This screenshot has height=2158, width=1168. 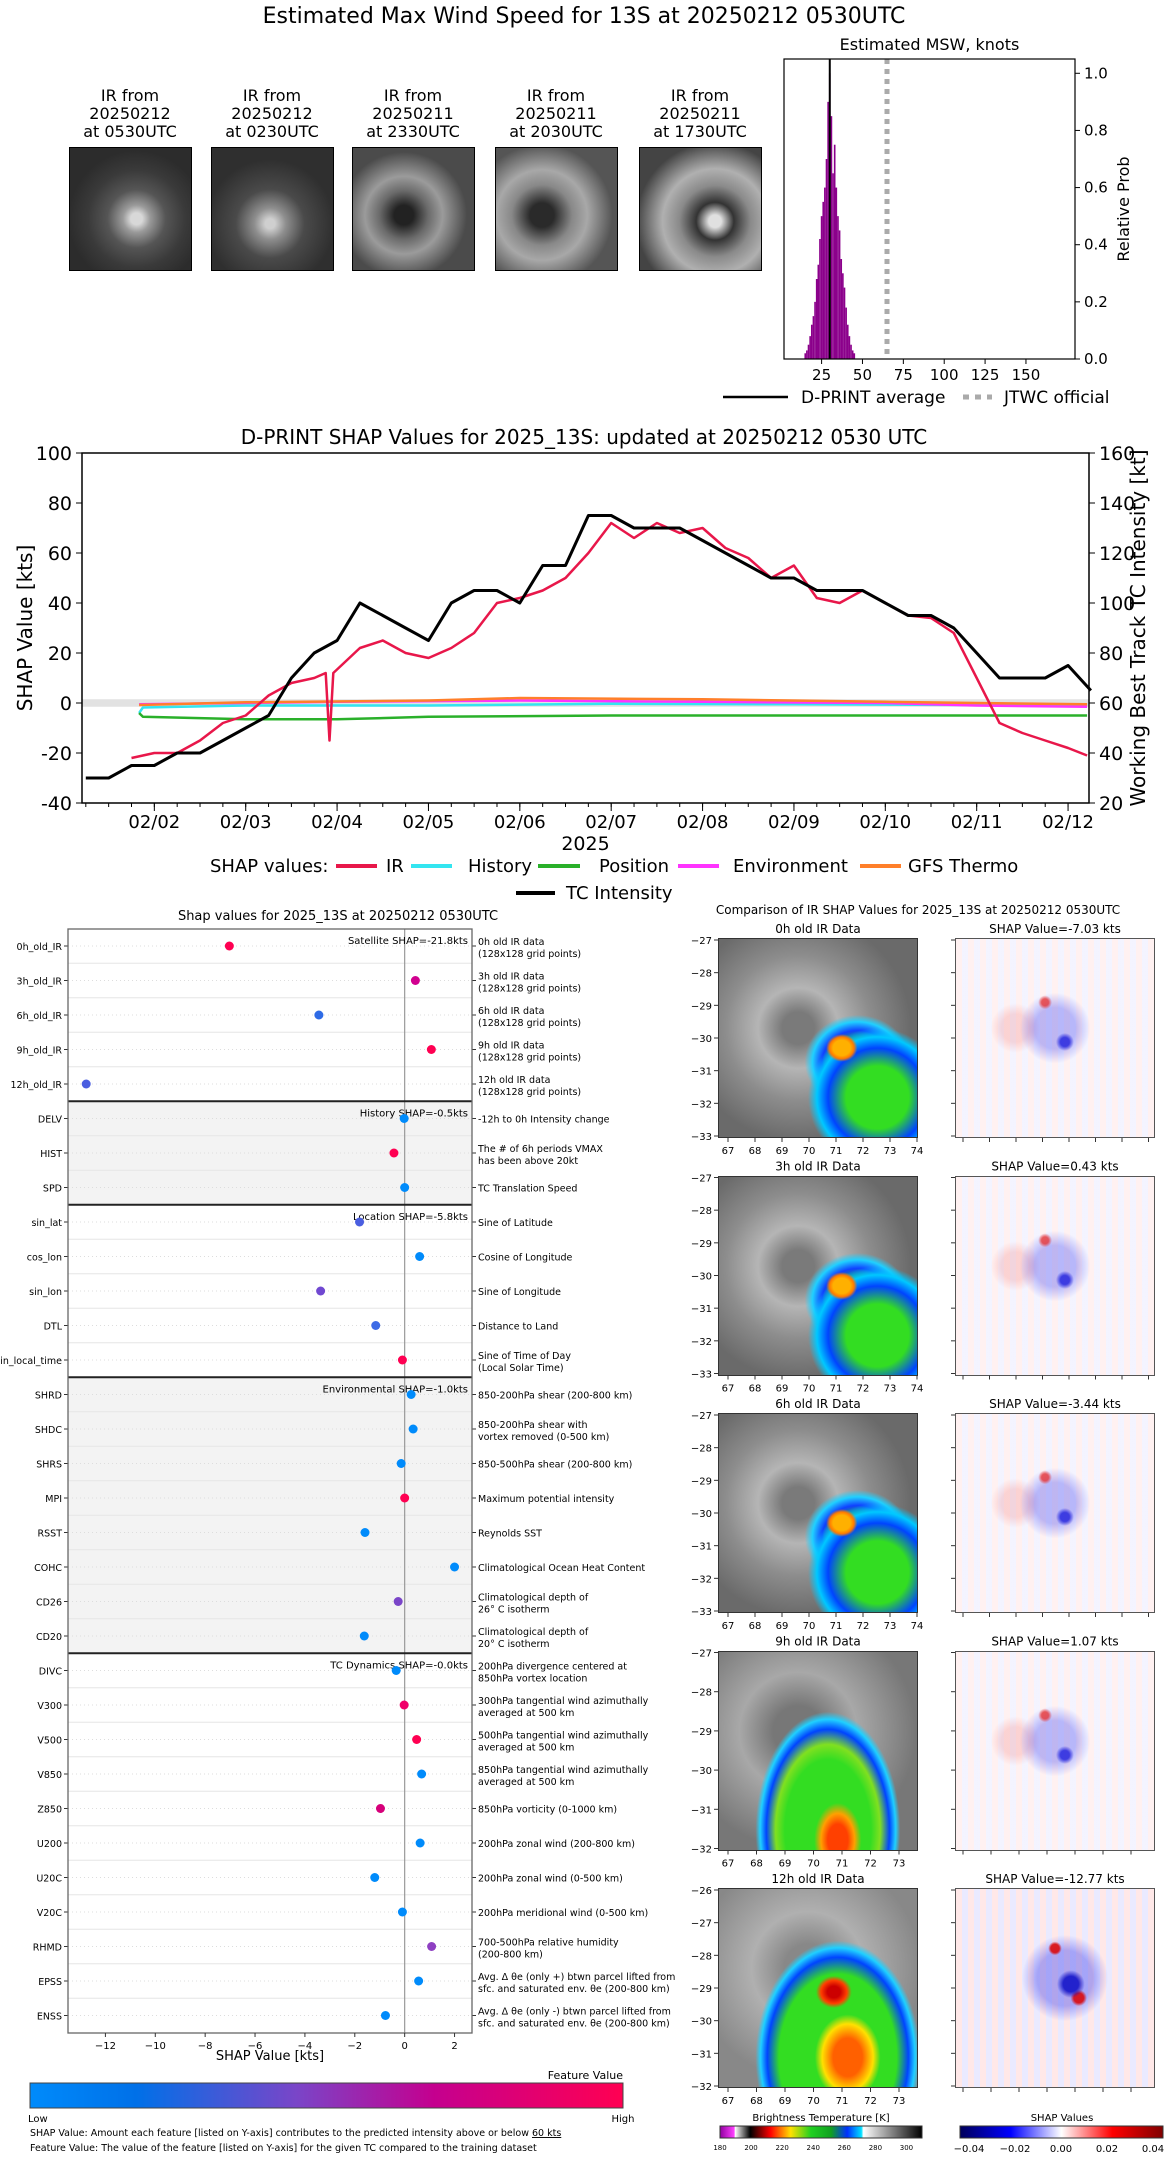 I want to click on latitude-tick-label: −29, so click(x=701, y=1481).